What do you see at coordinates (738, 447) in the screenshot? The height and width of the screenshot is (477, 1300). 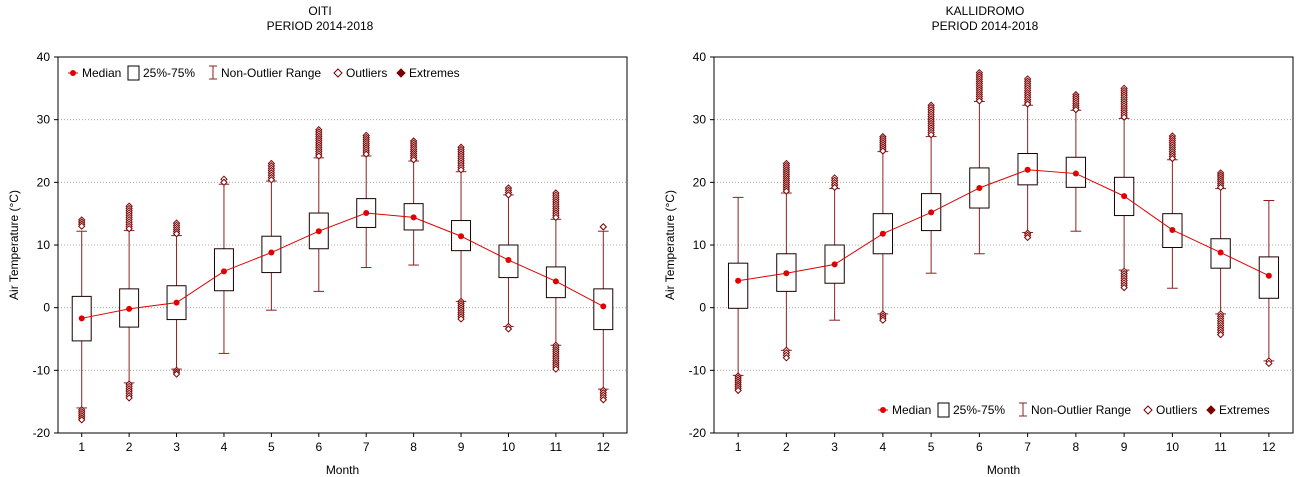 I see `chart-2-xtick-label: 1` at bounding box center [738, 447].